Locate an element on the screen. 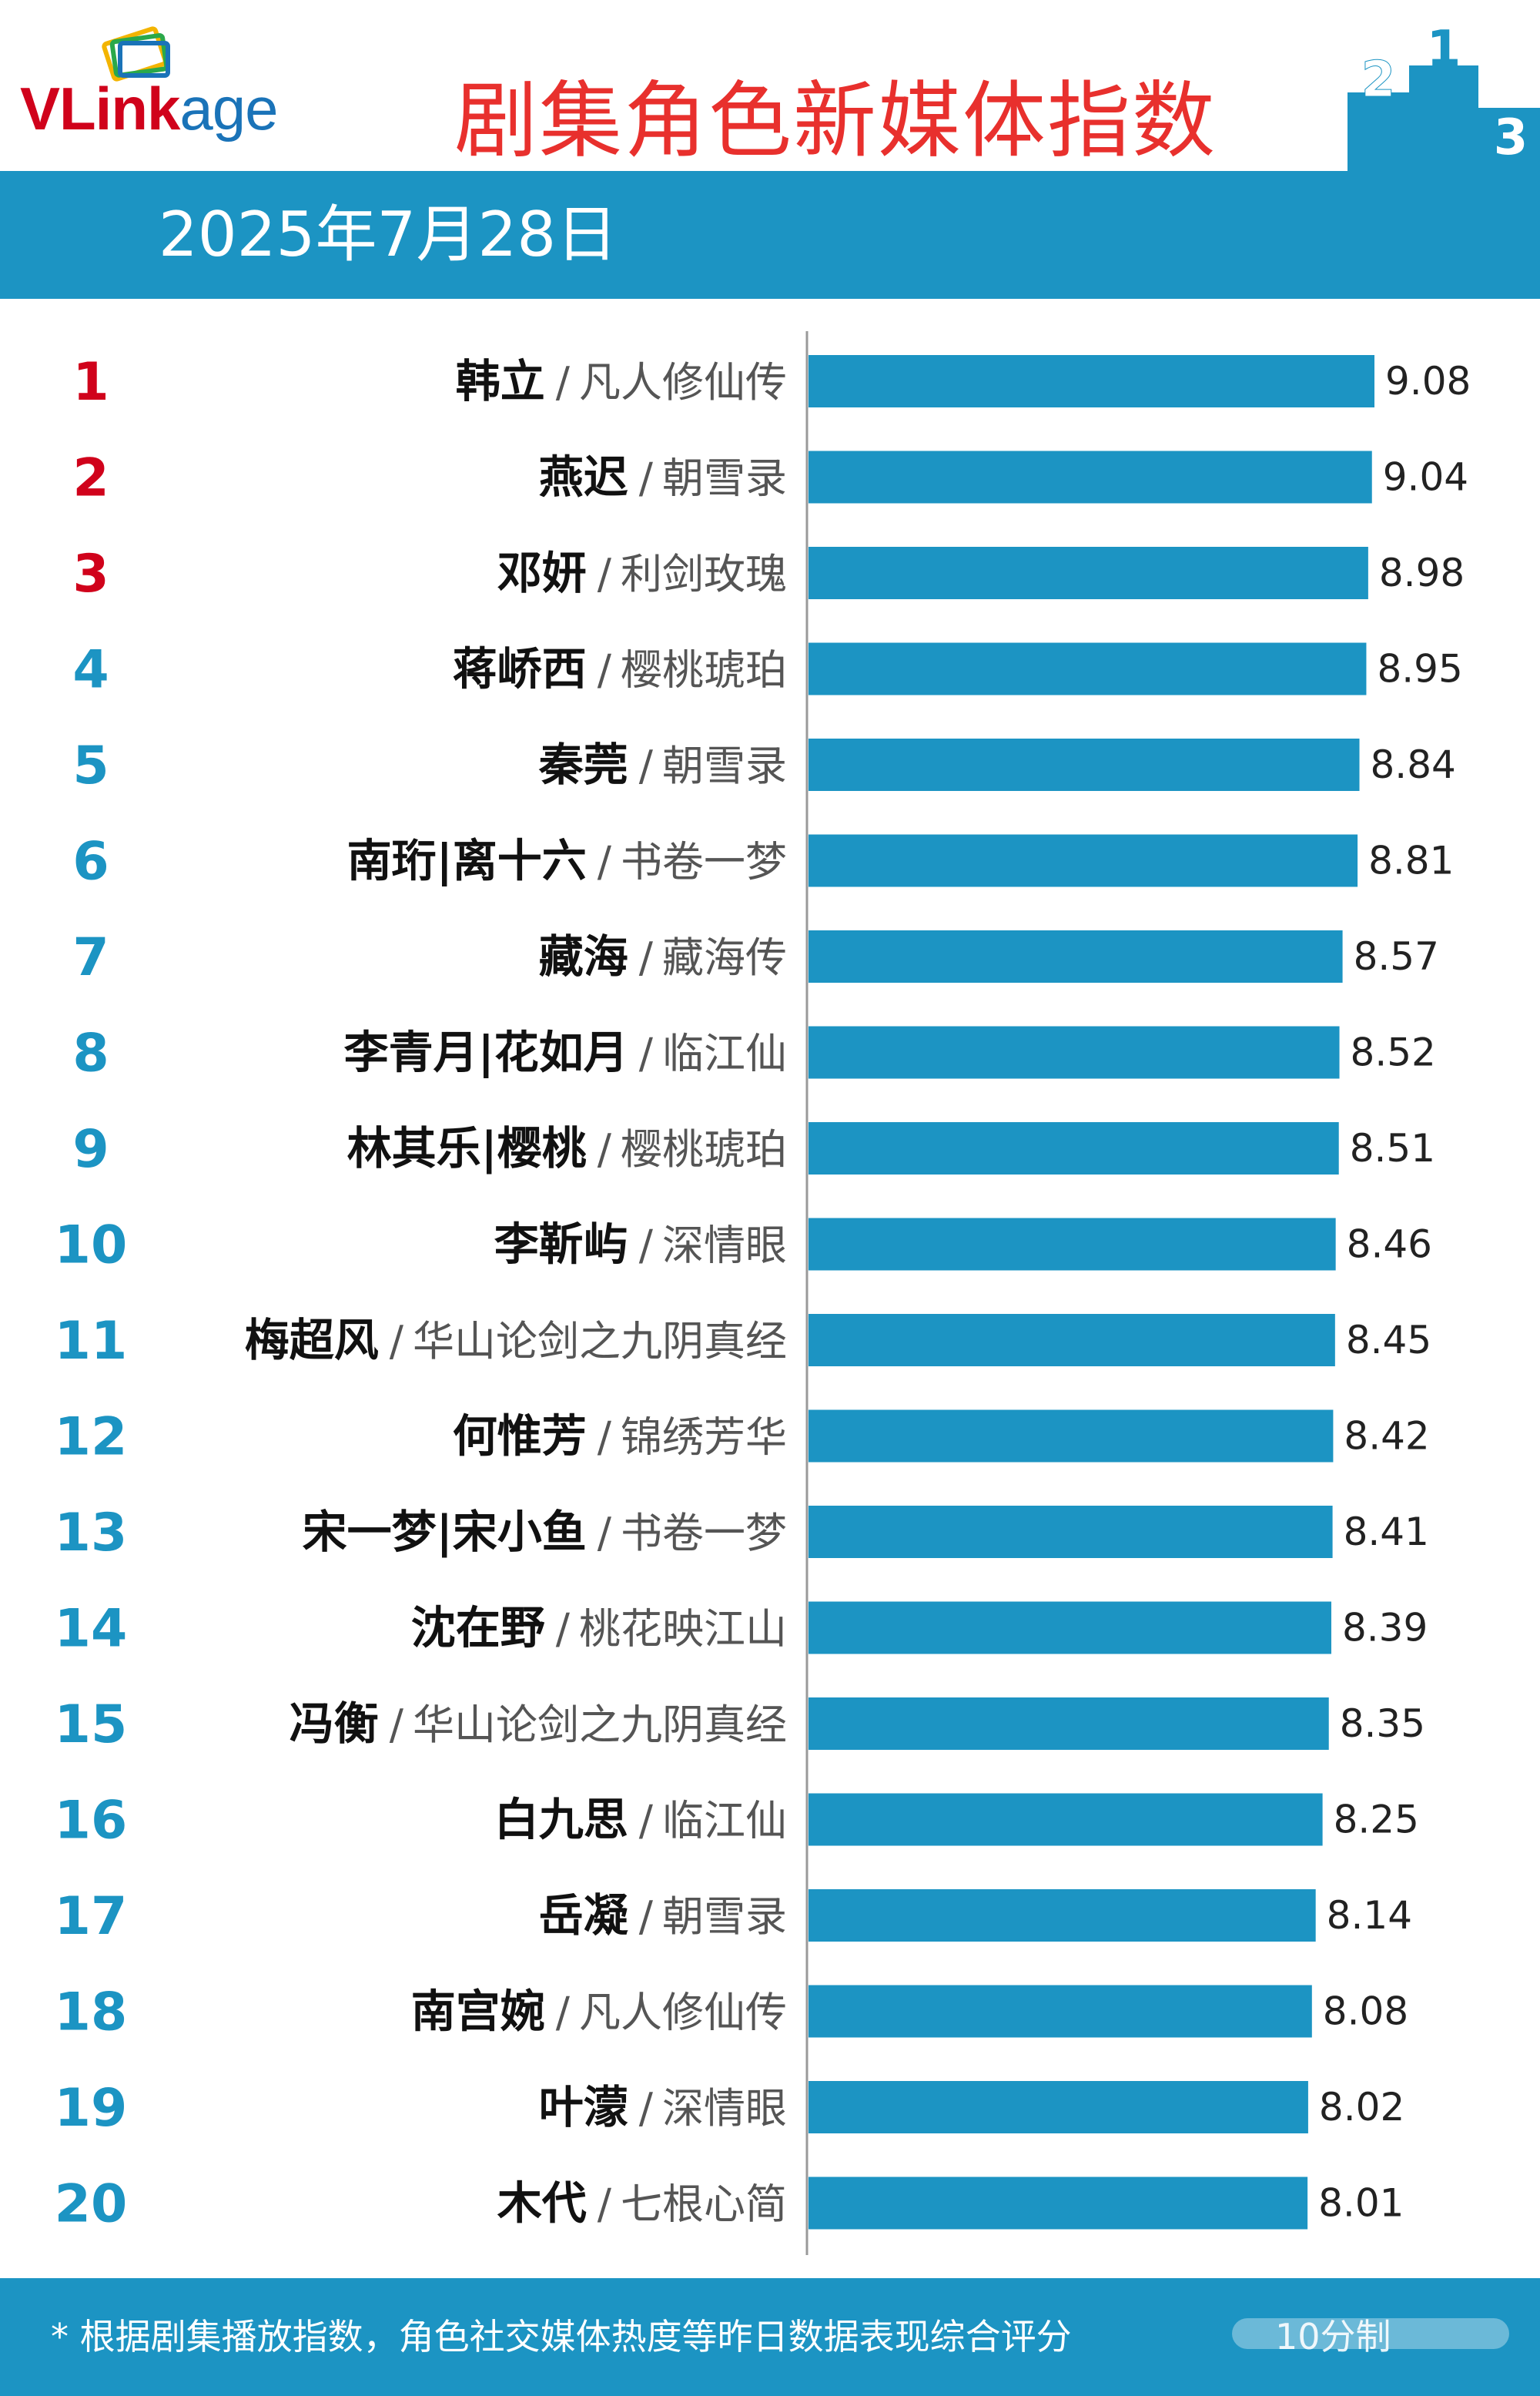  rank-number: 17 is located at coordinates (91, 1916).